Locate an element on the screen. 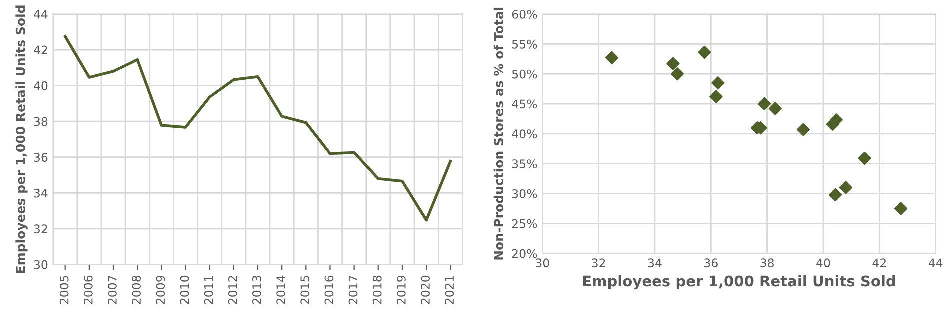 The width and height of the screenshot is (952, 317). x-tick-label: 2021 is located at coordinates (449, 290).